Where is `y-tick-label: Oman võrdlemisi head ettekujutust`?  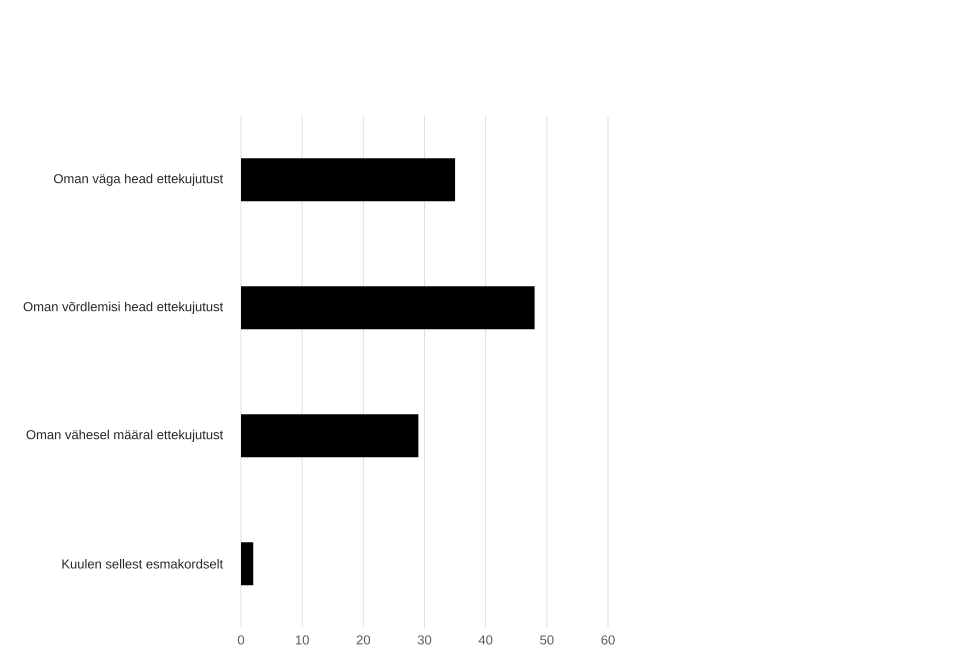
y-tick-label: Oman võrdlemisi head ettekujutust is located at coordinates (124, 308).